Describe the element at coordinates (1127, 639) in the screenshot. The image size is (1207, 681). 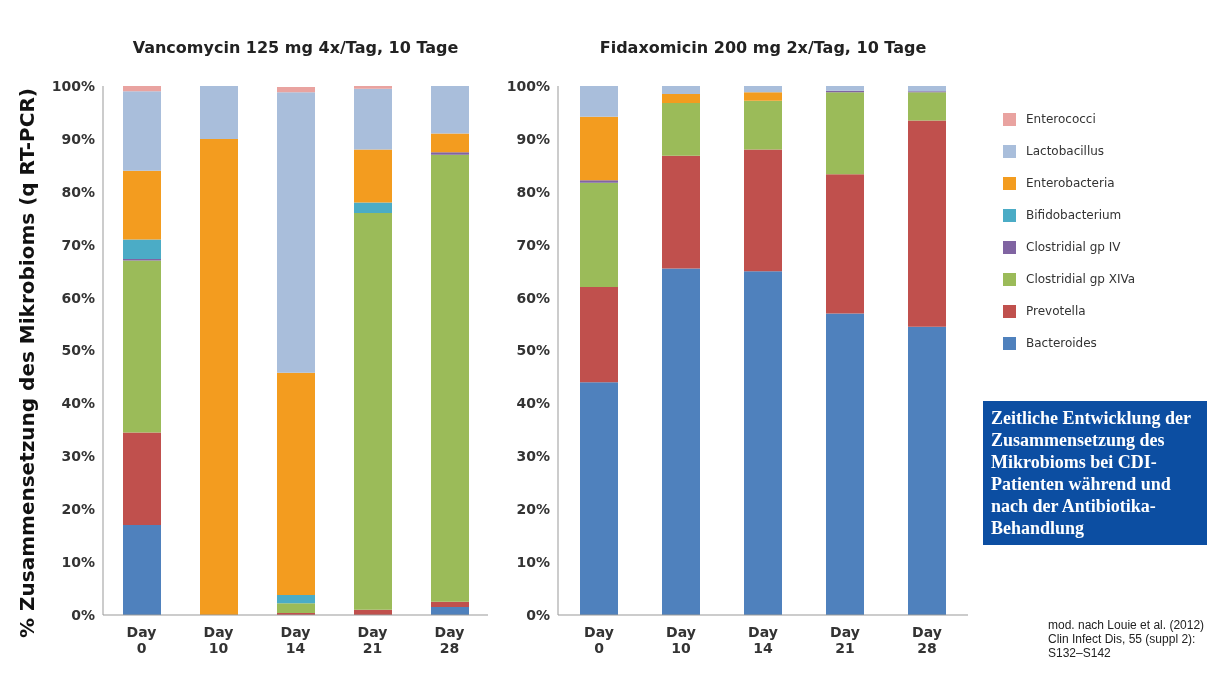
I see `text: mod. nach Louie et al. (2012) Clin Infect Dis, 55 (suppl 2): S132–S142` at that location.